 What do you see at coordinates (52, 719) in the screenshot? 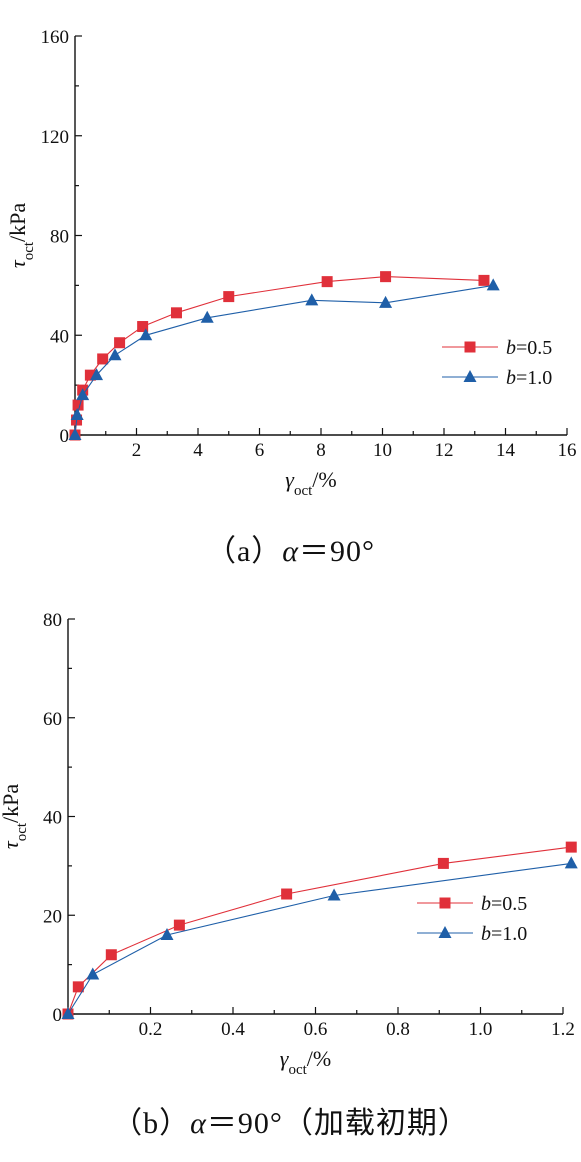
I see `chart-b-y-tick-label: 60` at bounding box center [52, 719].